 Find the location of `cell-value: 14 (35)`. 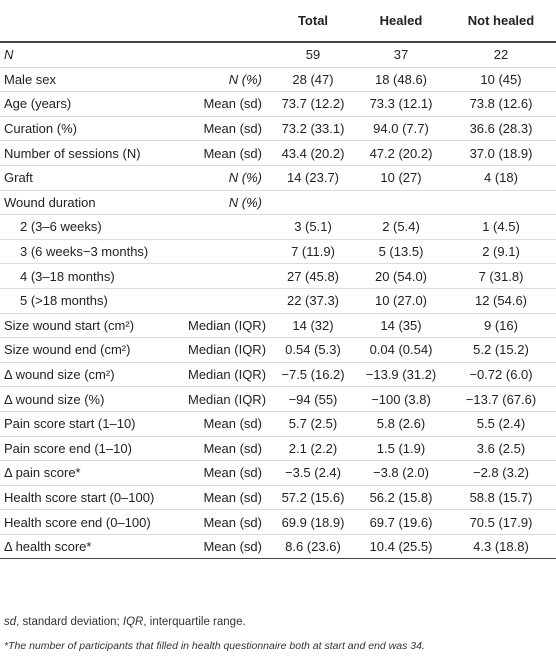

cell-value: 14 (35) is located at coordinates (401, 326).